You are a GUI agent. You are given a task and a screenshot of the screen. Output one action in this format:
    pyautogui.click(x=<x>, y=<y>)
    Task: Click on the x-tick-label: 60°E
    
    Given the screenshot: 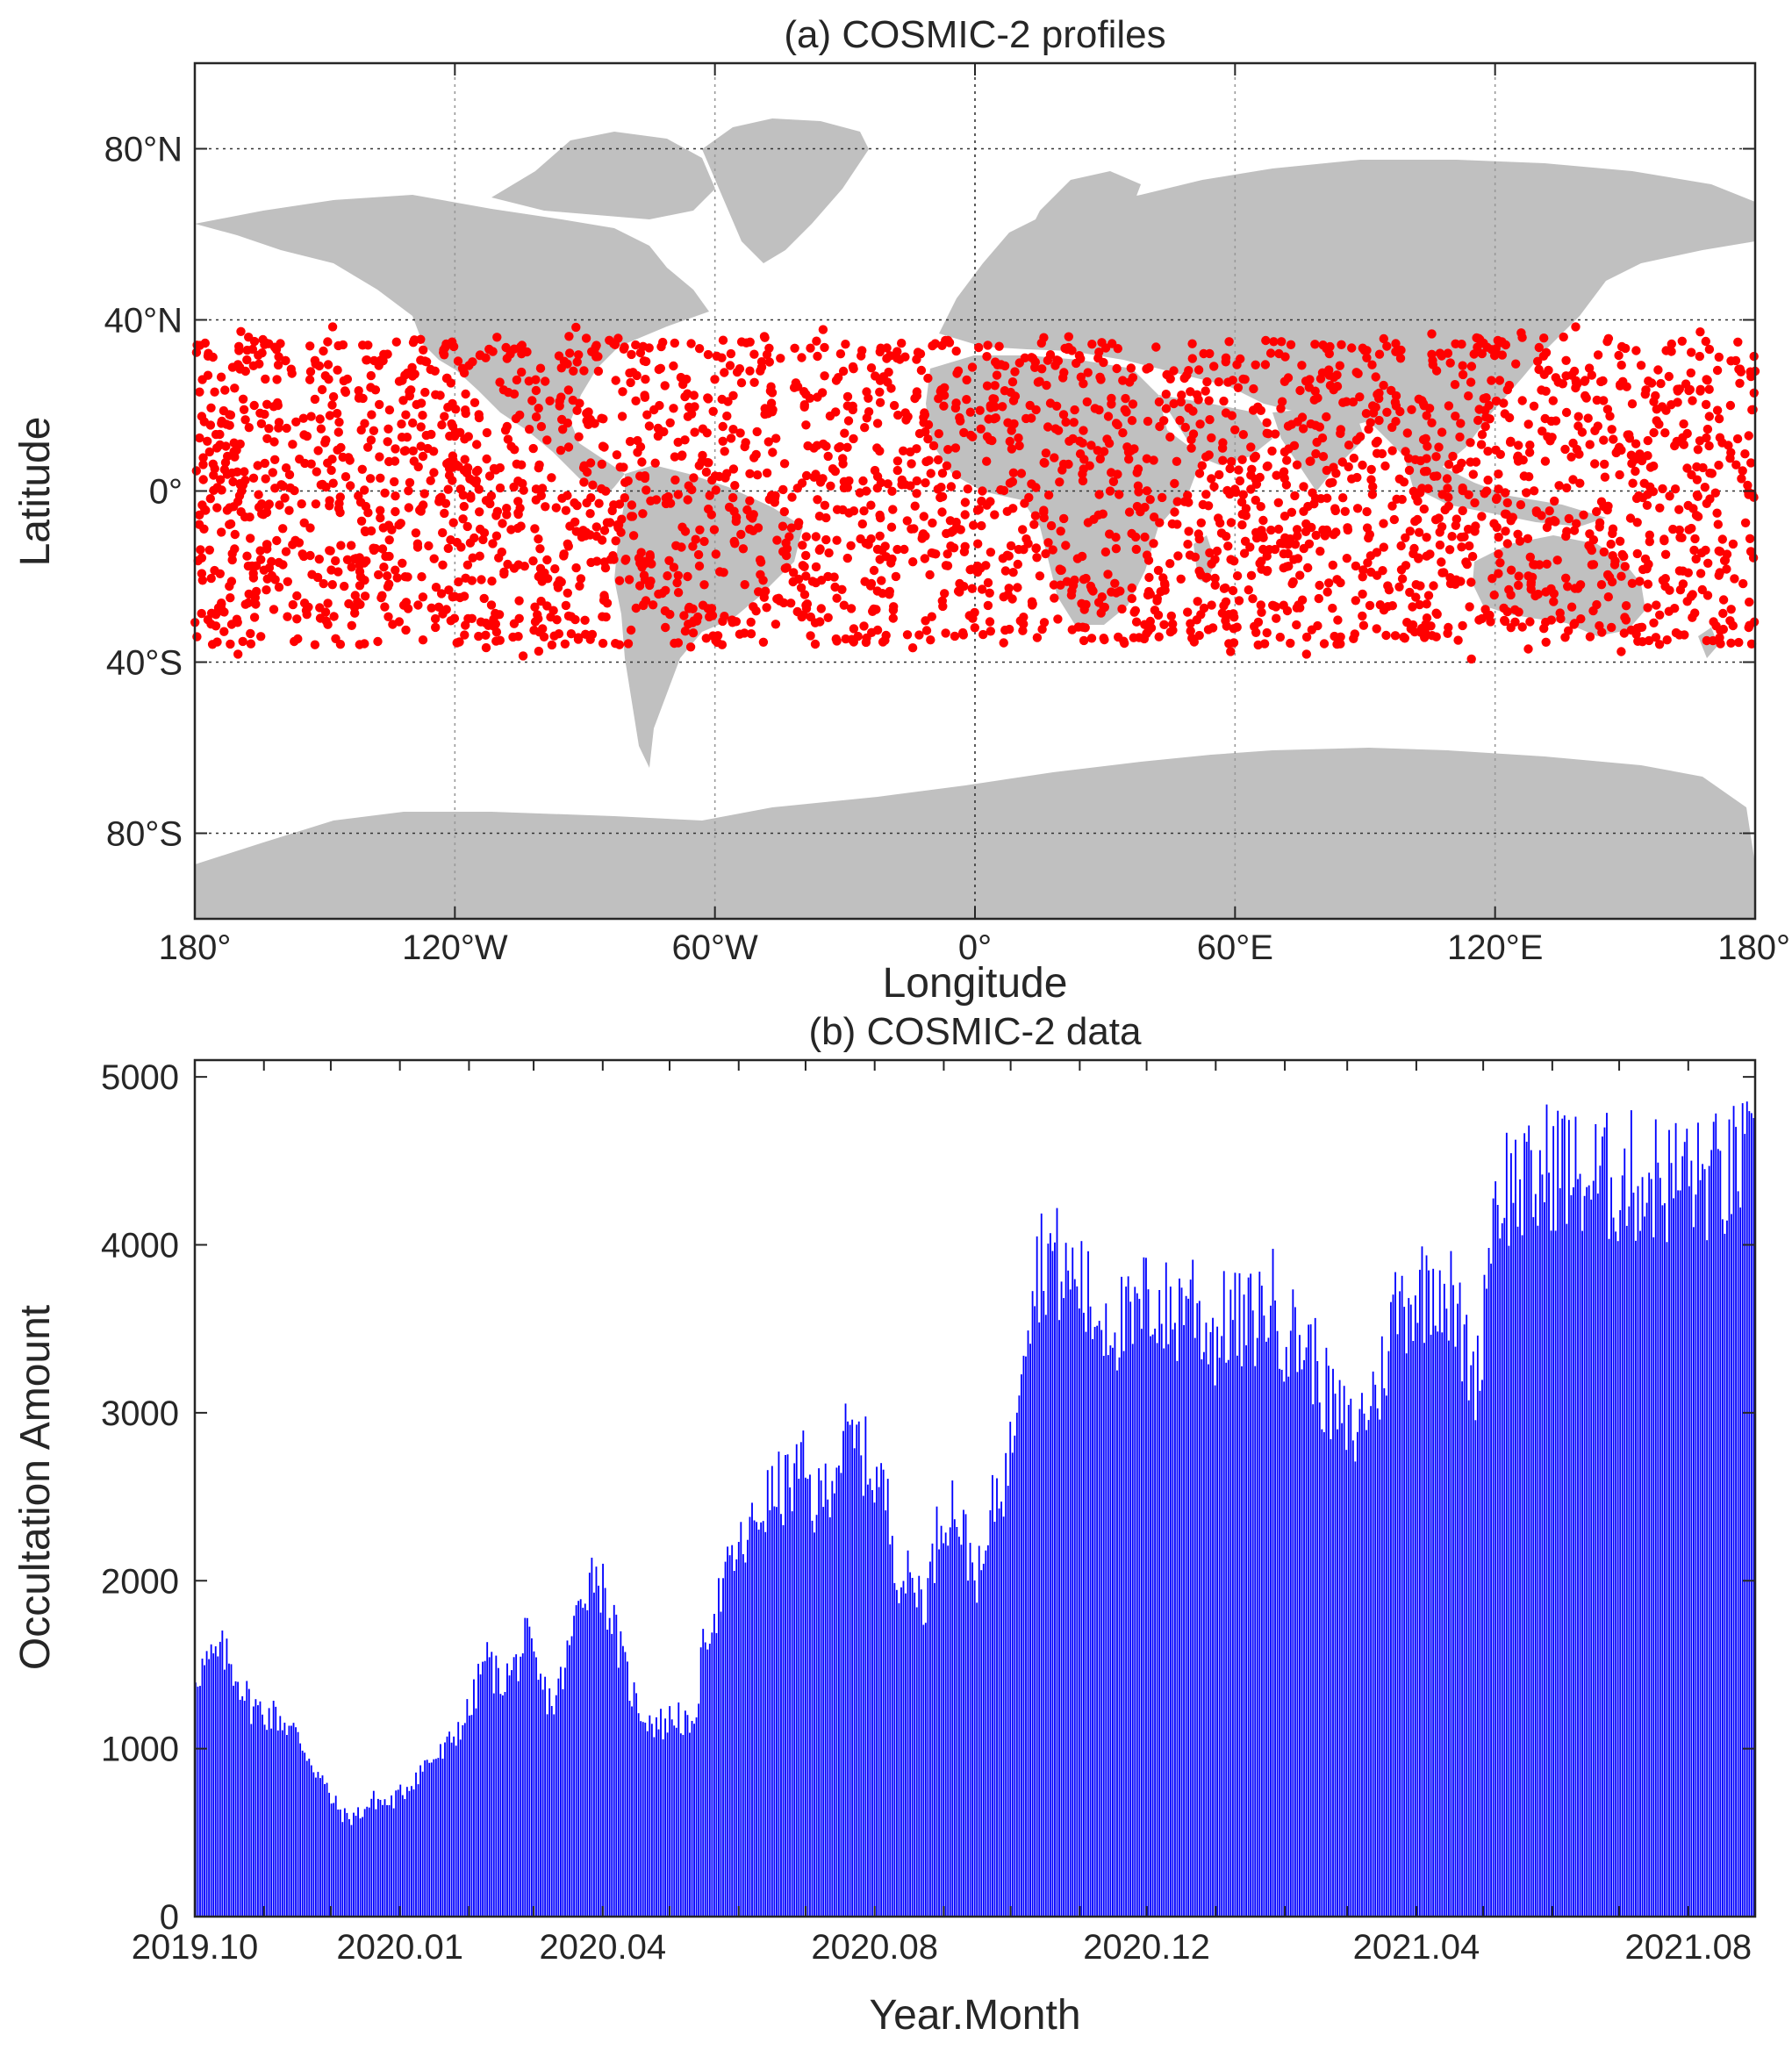 What is the action you would take?
    pyautogui.click(x=1235, y=947)
    